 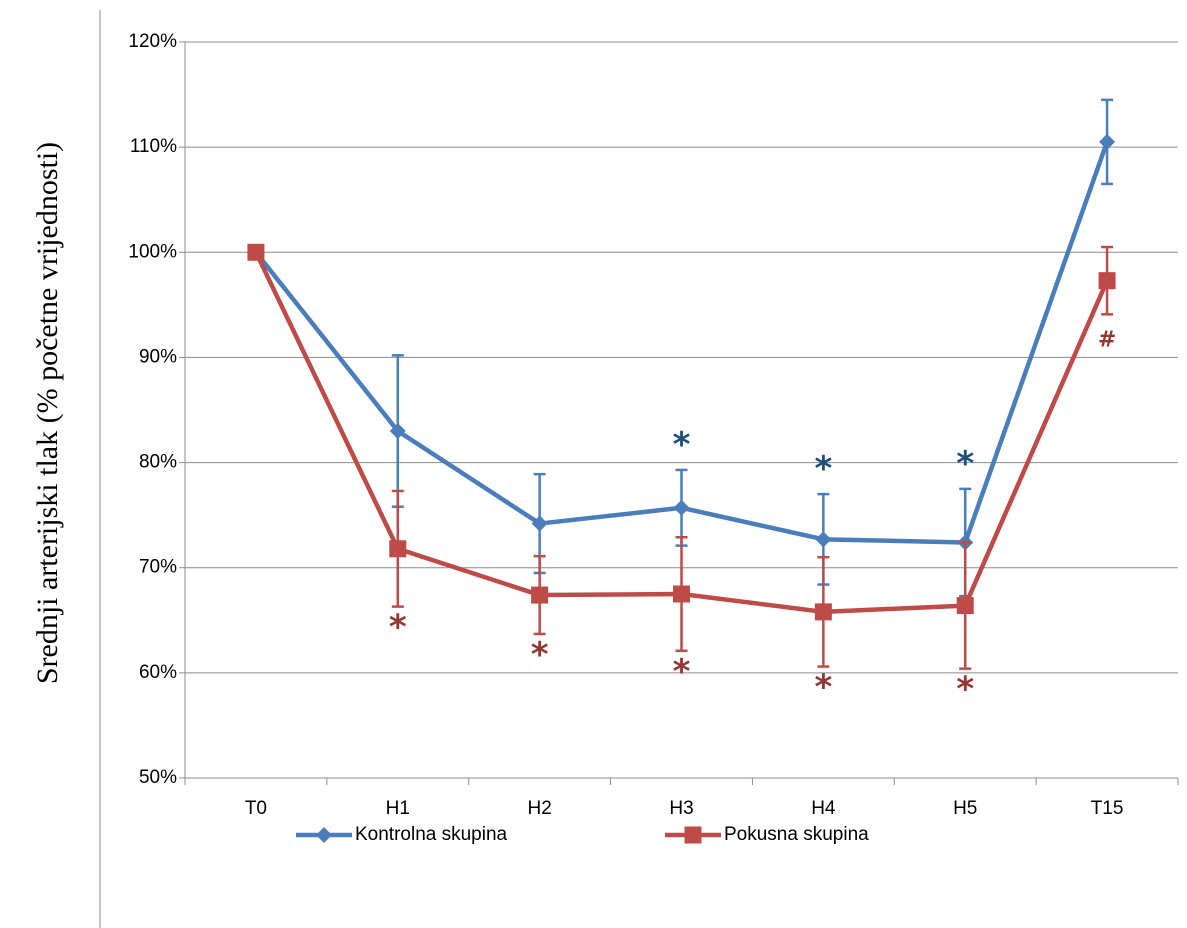 I want to click on legend-item: Kontrolna skupina, so click(x=402, y=834).